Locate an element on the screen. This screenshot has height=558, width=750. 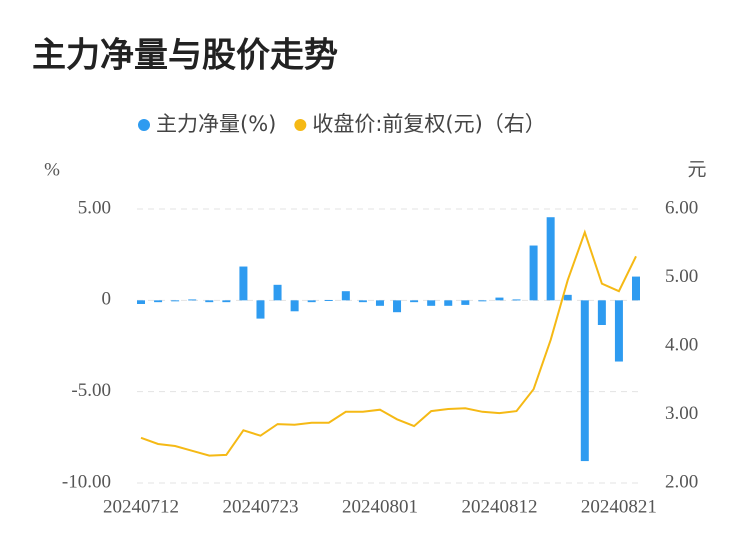
y2-tick-label: 5.00 is located at coordinates (681, 276).